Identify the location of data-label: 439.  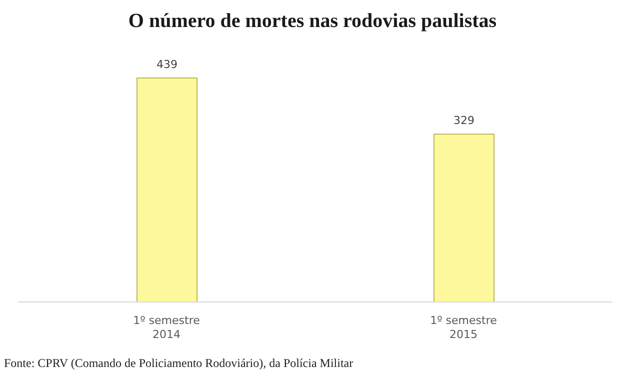
(167, 64).